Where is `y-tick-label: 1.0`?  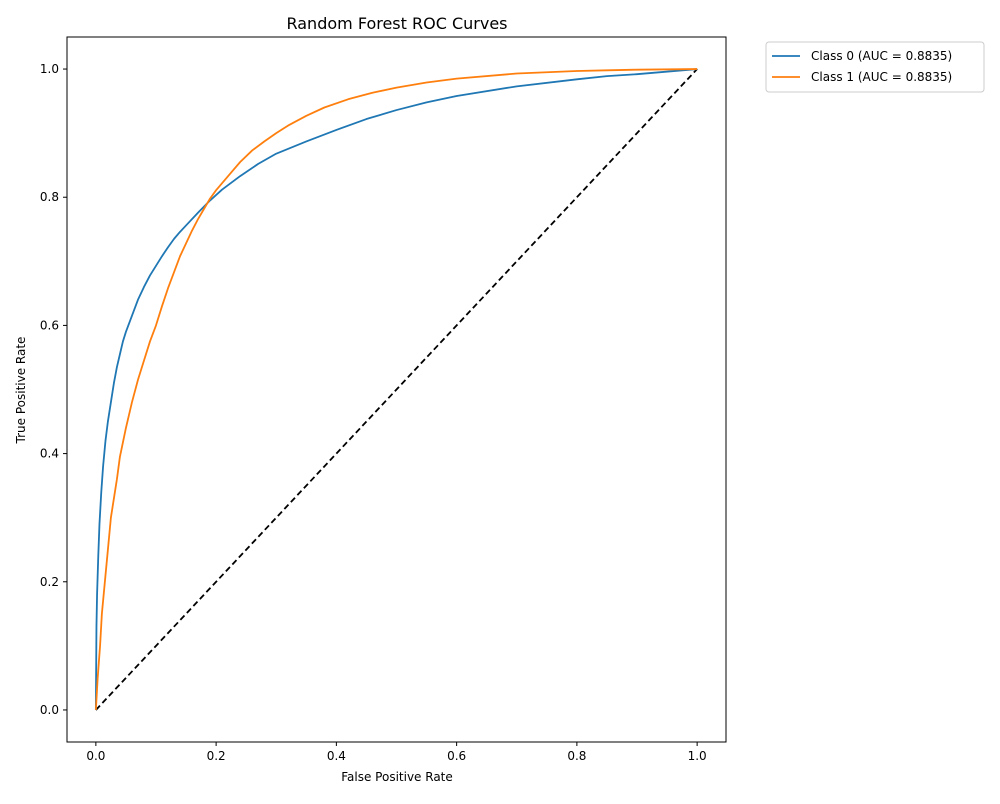 y-tick-label: 1.0 is located at coordinates (49, 69).